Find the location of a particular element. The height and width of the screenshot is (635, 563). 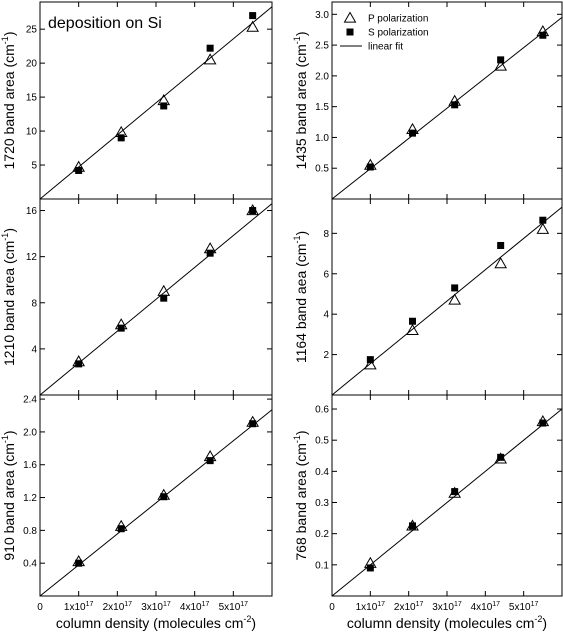

x-tick-label: 0 is located at coordinates (40, 607).